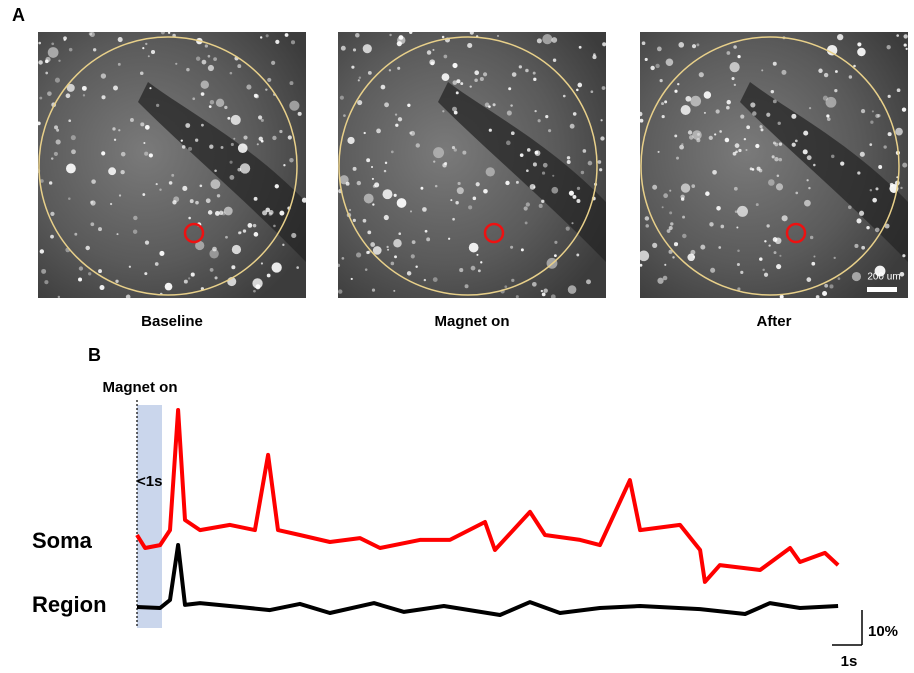 The image size is (914, 673). What do you see at coordinates (883, 631) in the screenshot?
I see `scale-label-y: 10%` at bounding box center [883, 631].